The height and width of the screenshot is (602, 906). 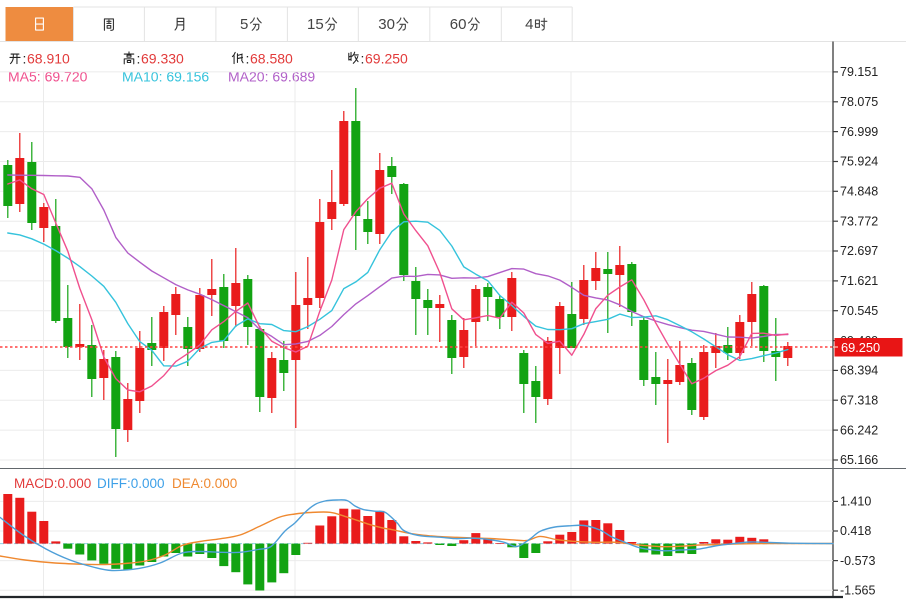 What do you see at coordinates (244, 24) in the screenshot?
I see `svg-text: 5` at bounding box center [244, 24].